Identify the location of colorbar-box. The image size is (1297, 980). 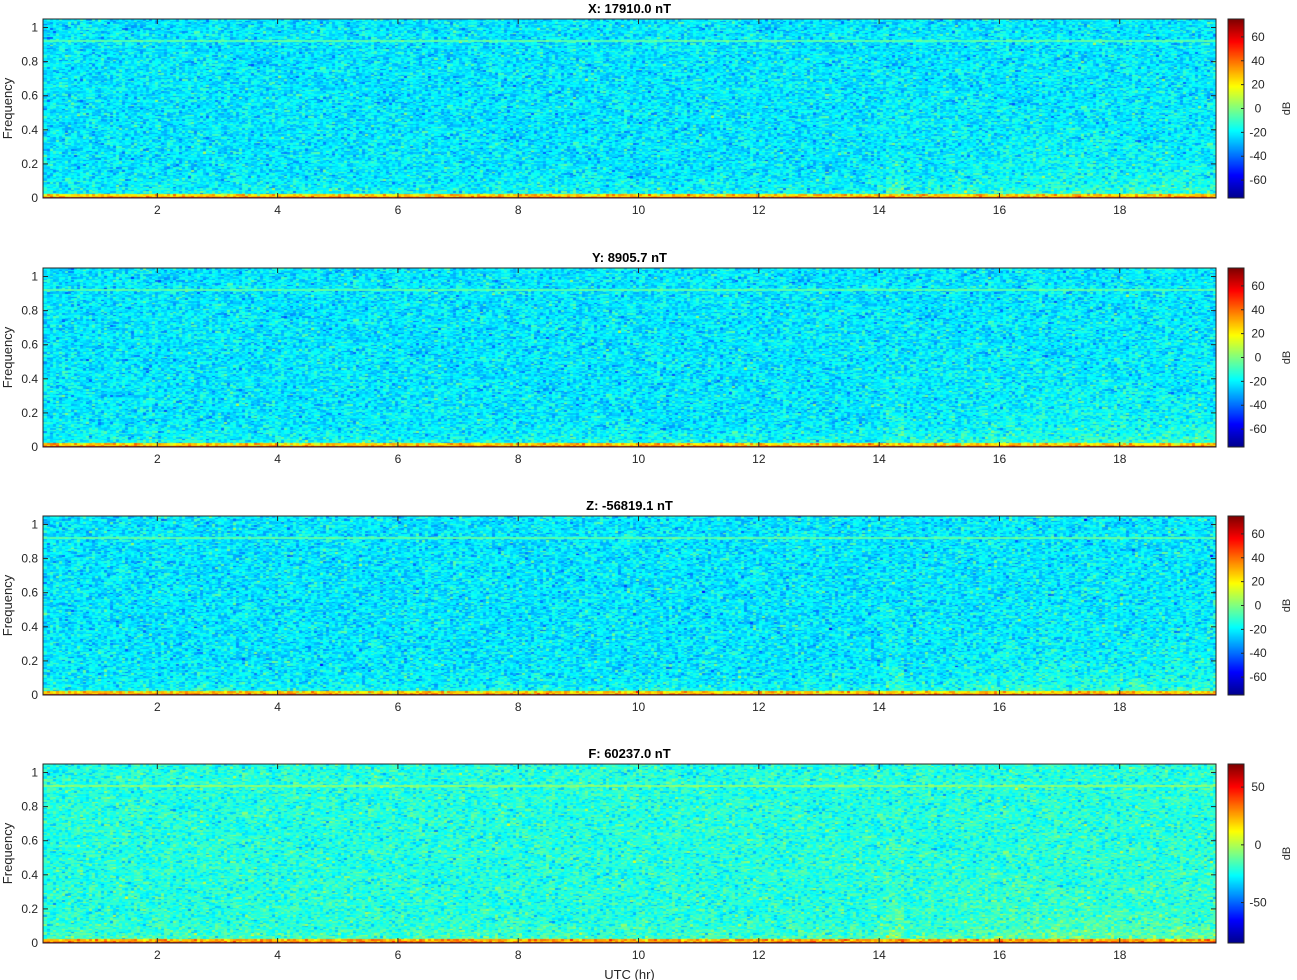
(1236, 853).